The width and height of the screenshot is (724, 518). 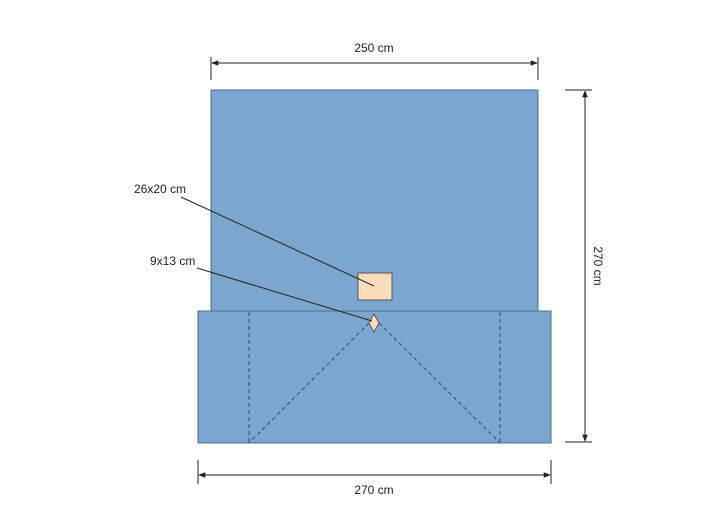 What do you see at coordinates (598, 265) in the screenshot?
I see `height-label: 270 cm` at bounding box center [598, 265].